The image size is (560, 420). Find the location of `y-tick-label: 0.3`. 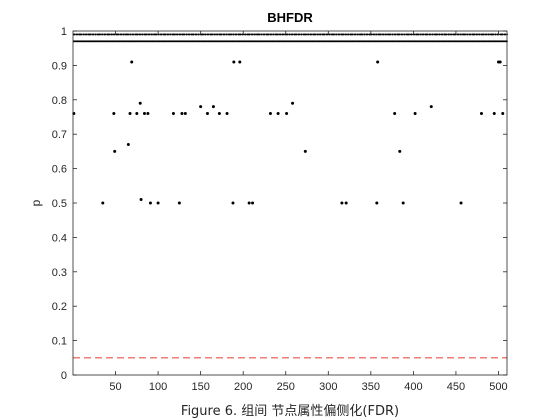

y-tick-label: 0.3 is located at coordinates (59, 273).